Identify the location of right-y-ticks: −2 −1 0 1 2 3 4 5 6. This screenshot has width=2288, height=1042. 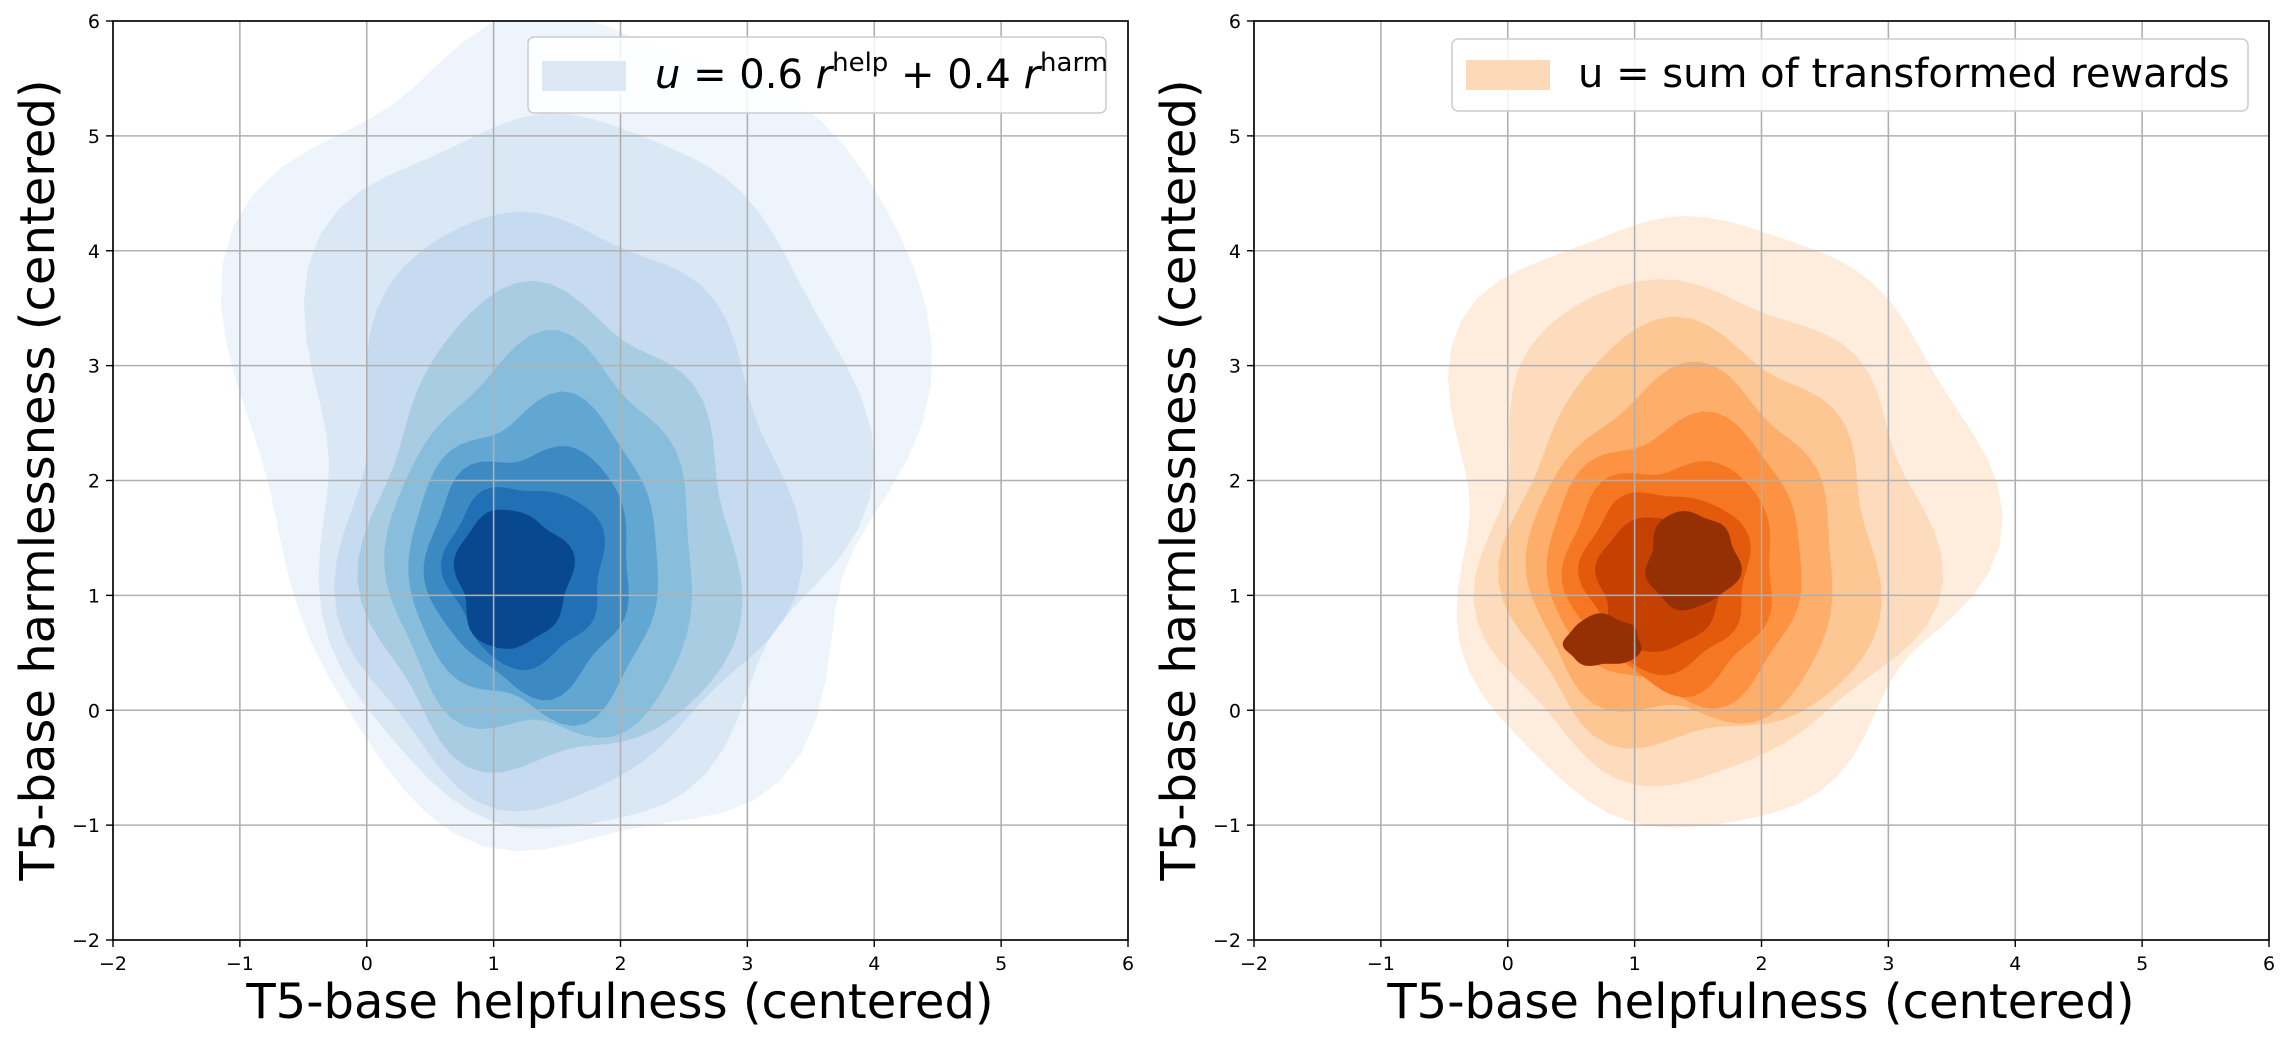
(1233, 481).